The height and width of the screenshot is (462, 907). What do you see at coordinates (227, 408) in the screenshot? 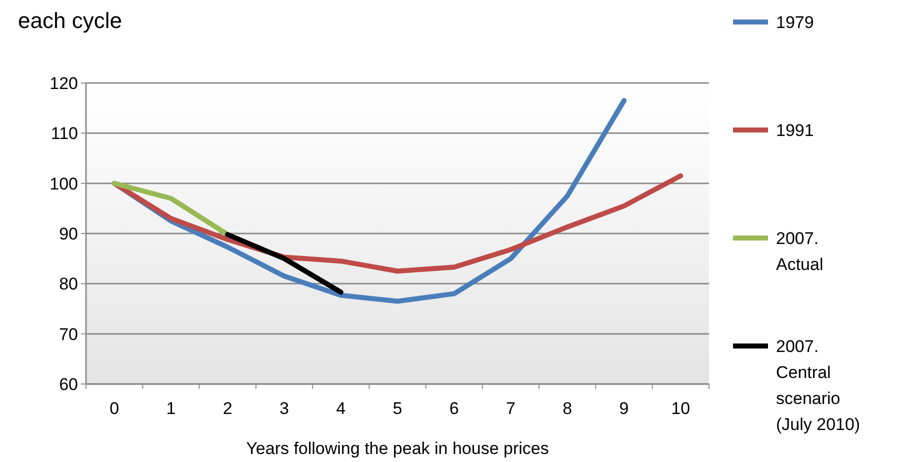
I see `x-tick-label: 2` at bounding box center [227, 408].